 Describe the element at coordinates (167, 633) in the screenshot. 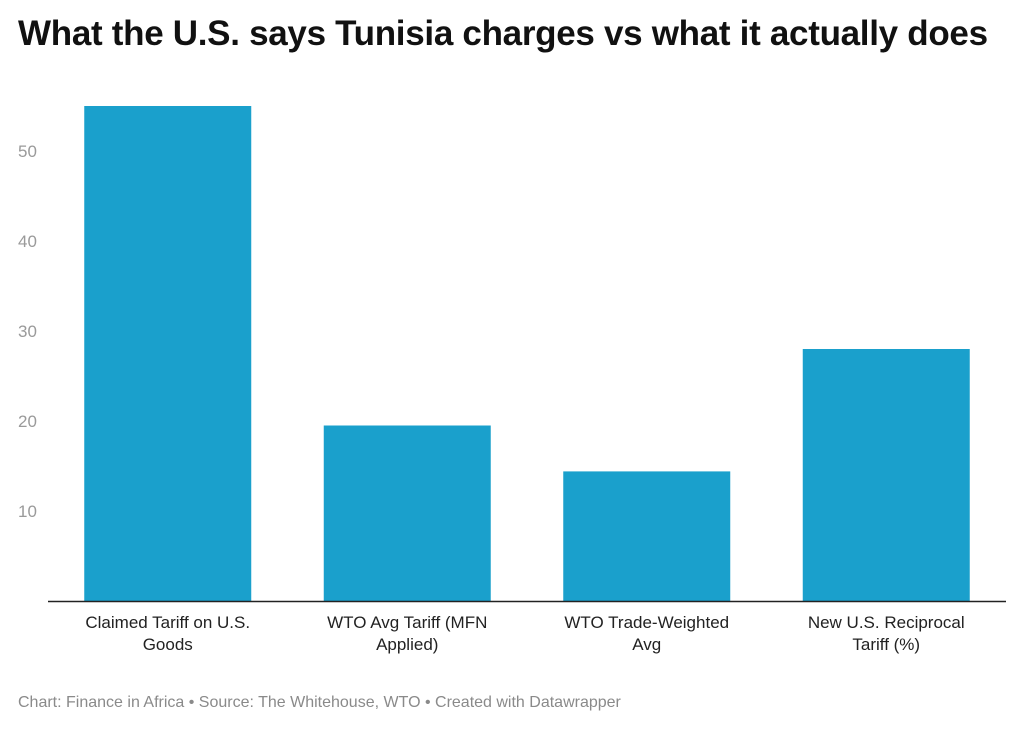

I see `x-tick-label: Claimed Tariff on U.S. Goods` at that location.